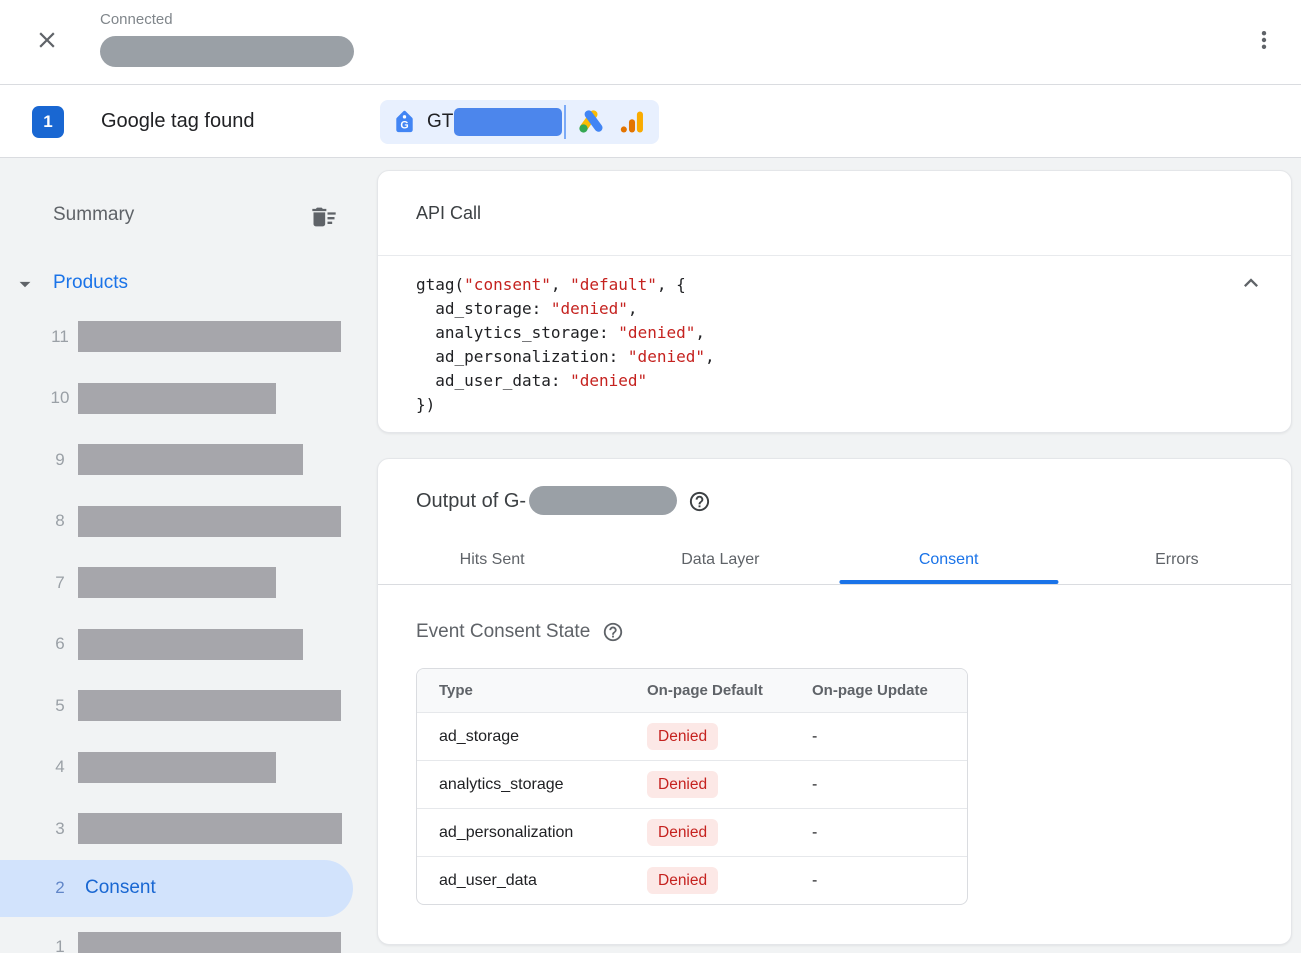 The height and width of the screenshot is (953, 1301). Describe the element at coordinates (188, 217) in the screenshot. I see `summary-row: Summary` at that location.